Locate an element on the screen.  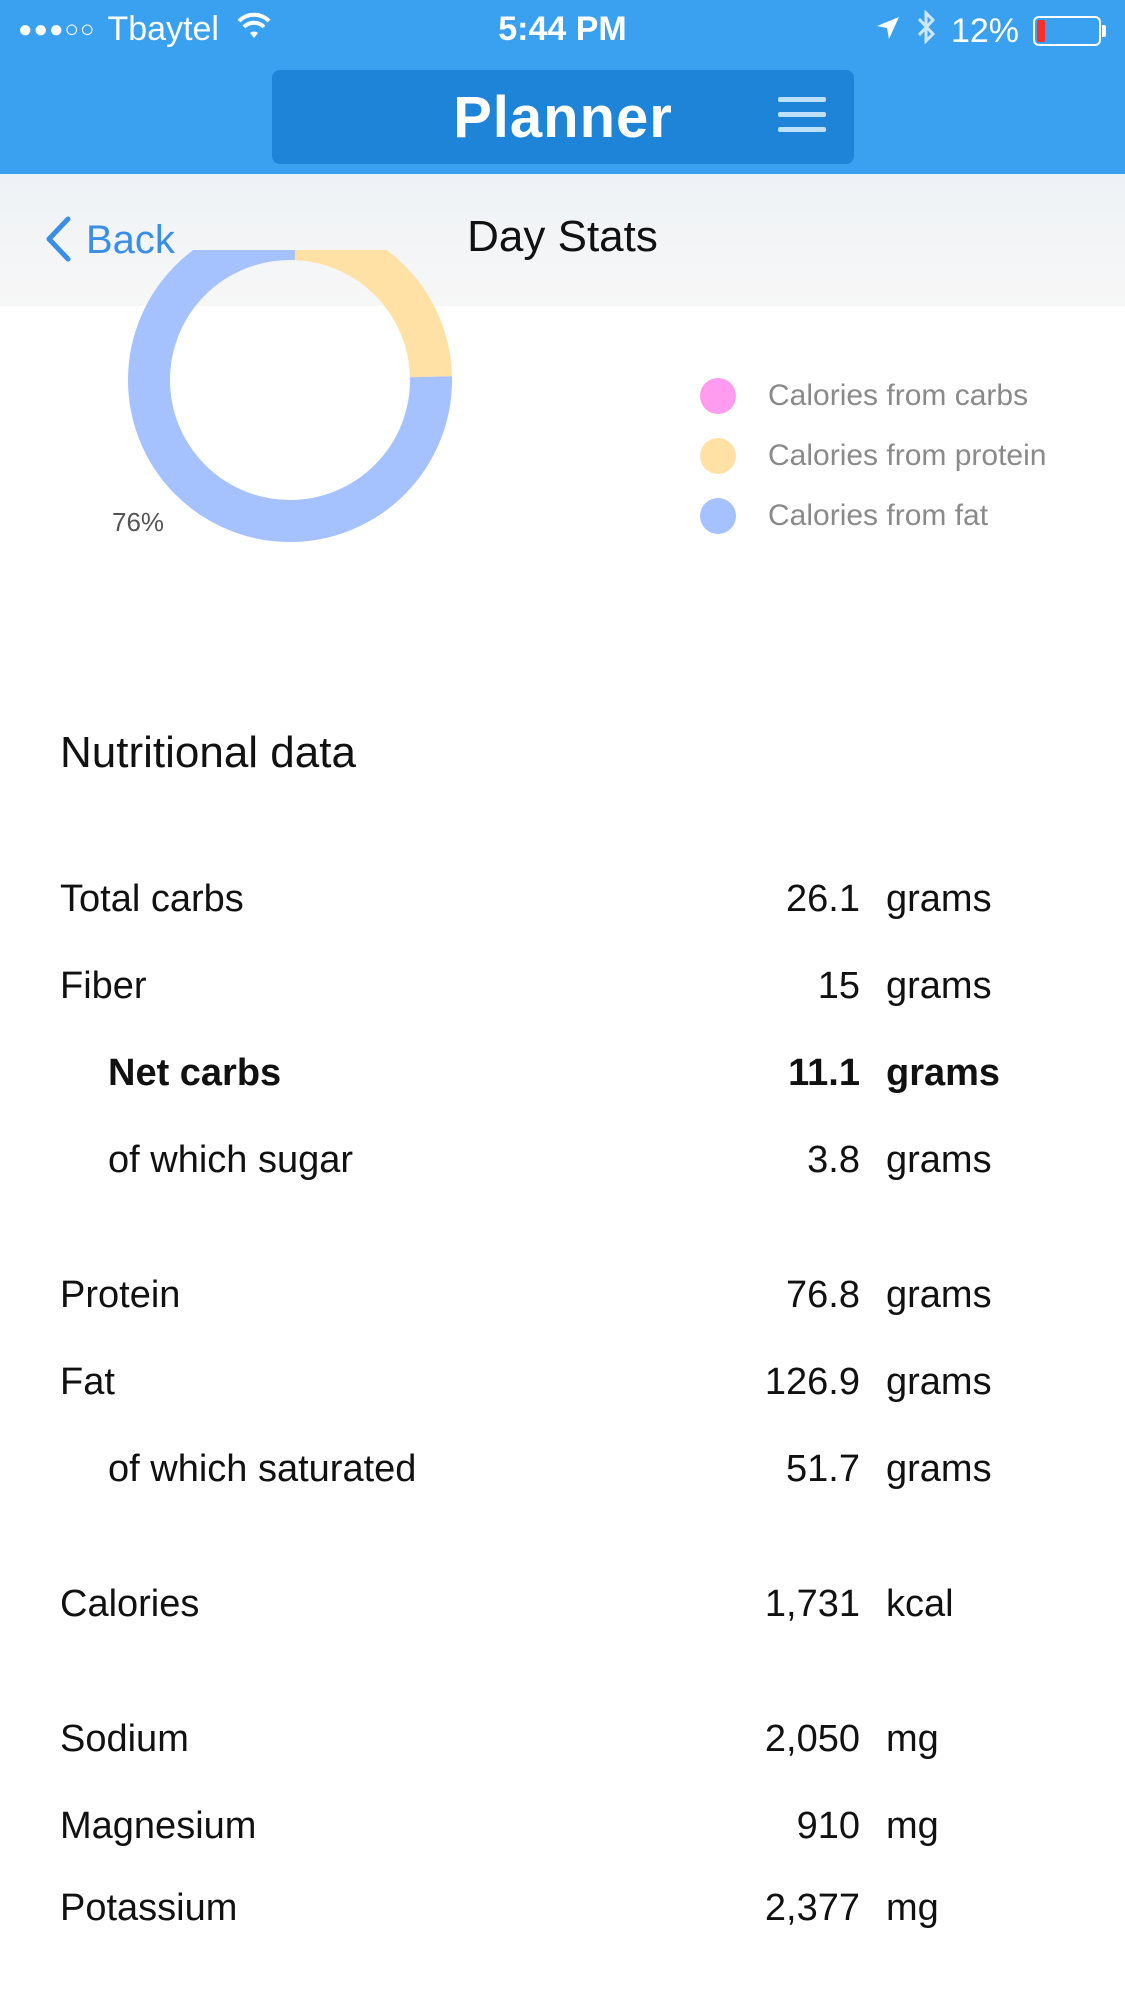
status-time: 5:44 PM is located at coordinates (562, 29).